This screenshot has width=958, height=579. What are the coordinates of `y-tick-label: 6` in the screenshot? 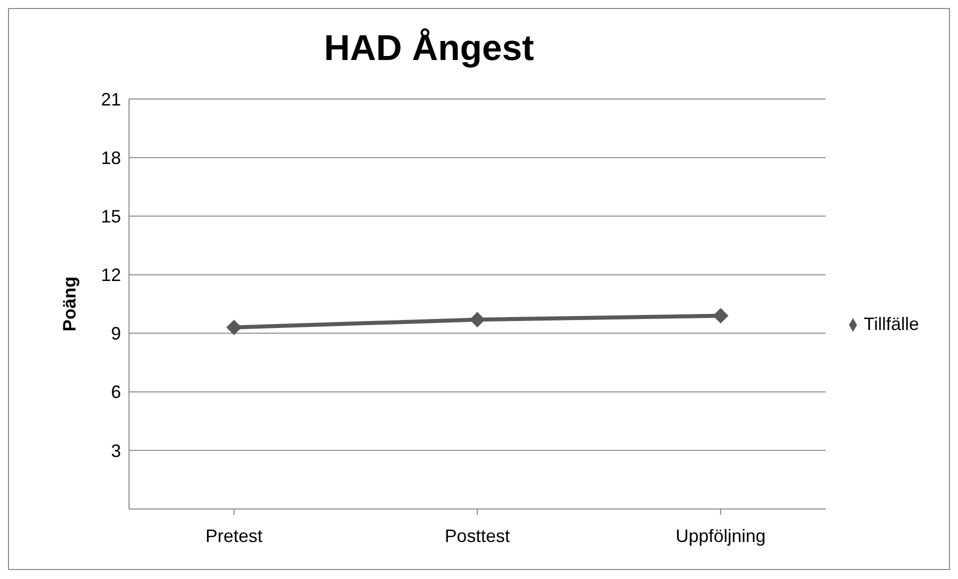 It's located at (115, 392).